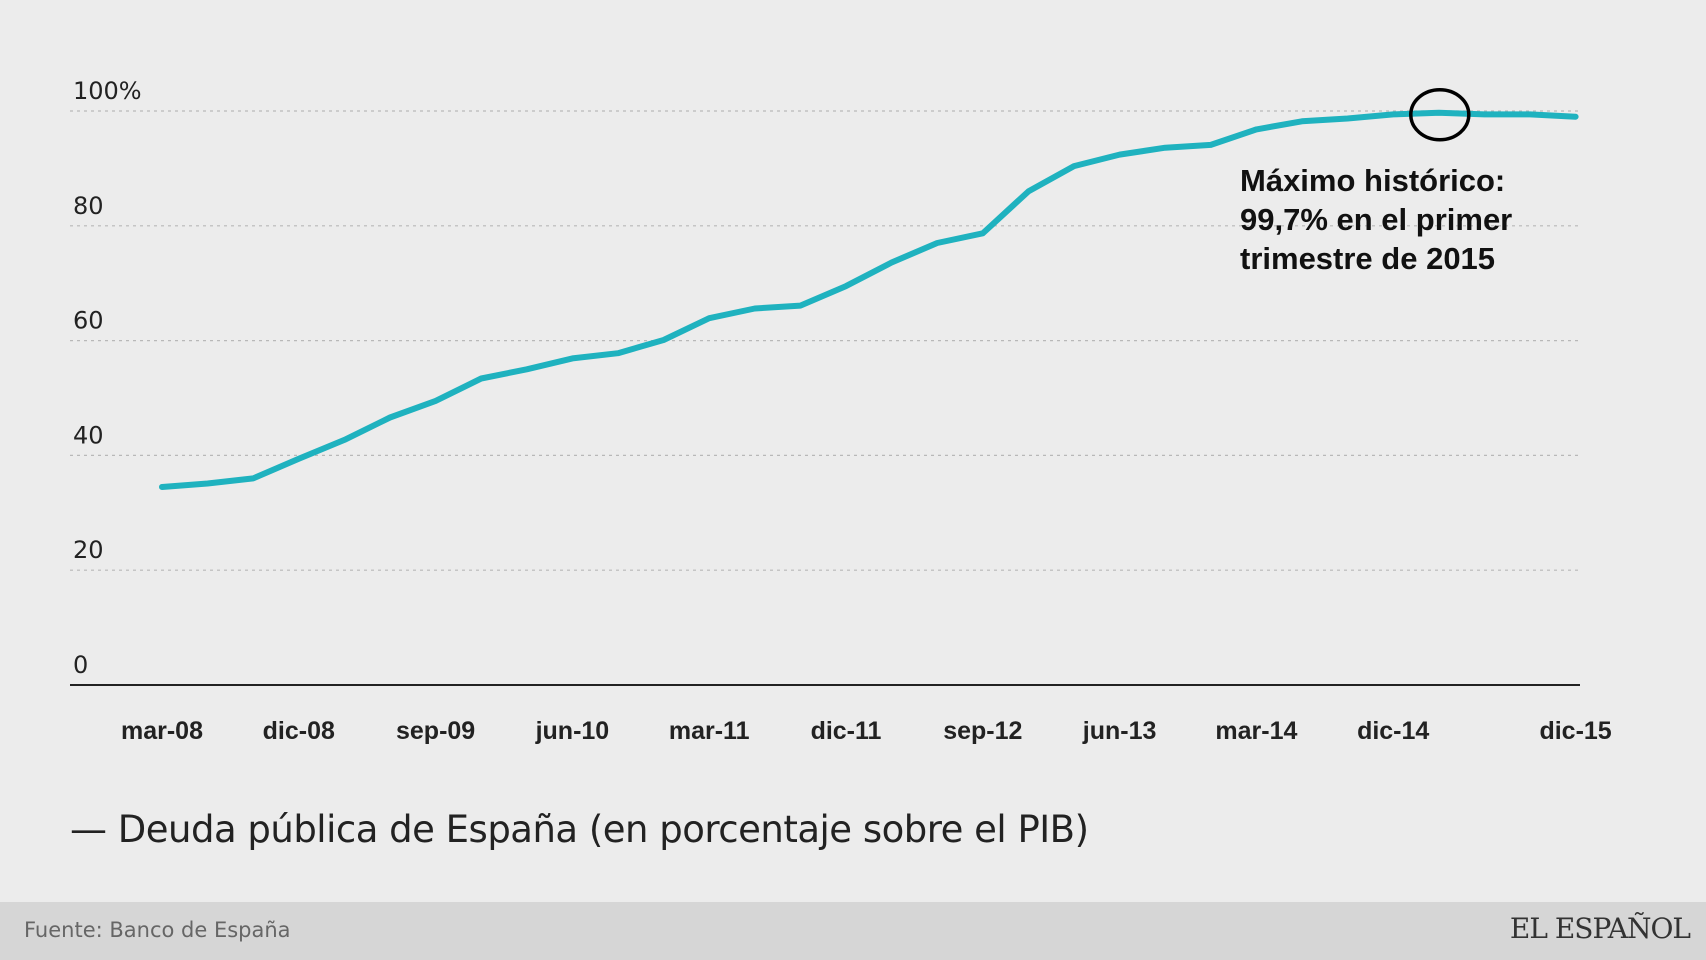 This screenshot has width=1706, height=960. I want to click on y-tick-label: 80, so click(88, 206).